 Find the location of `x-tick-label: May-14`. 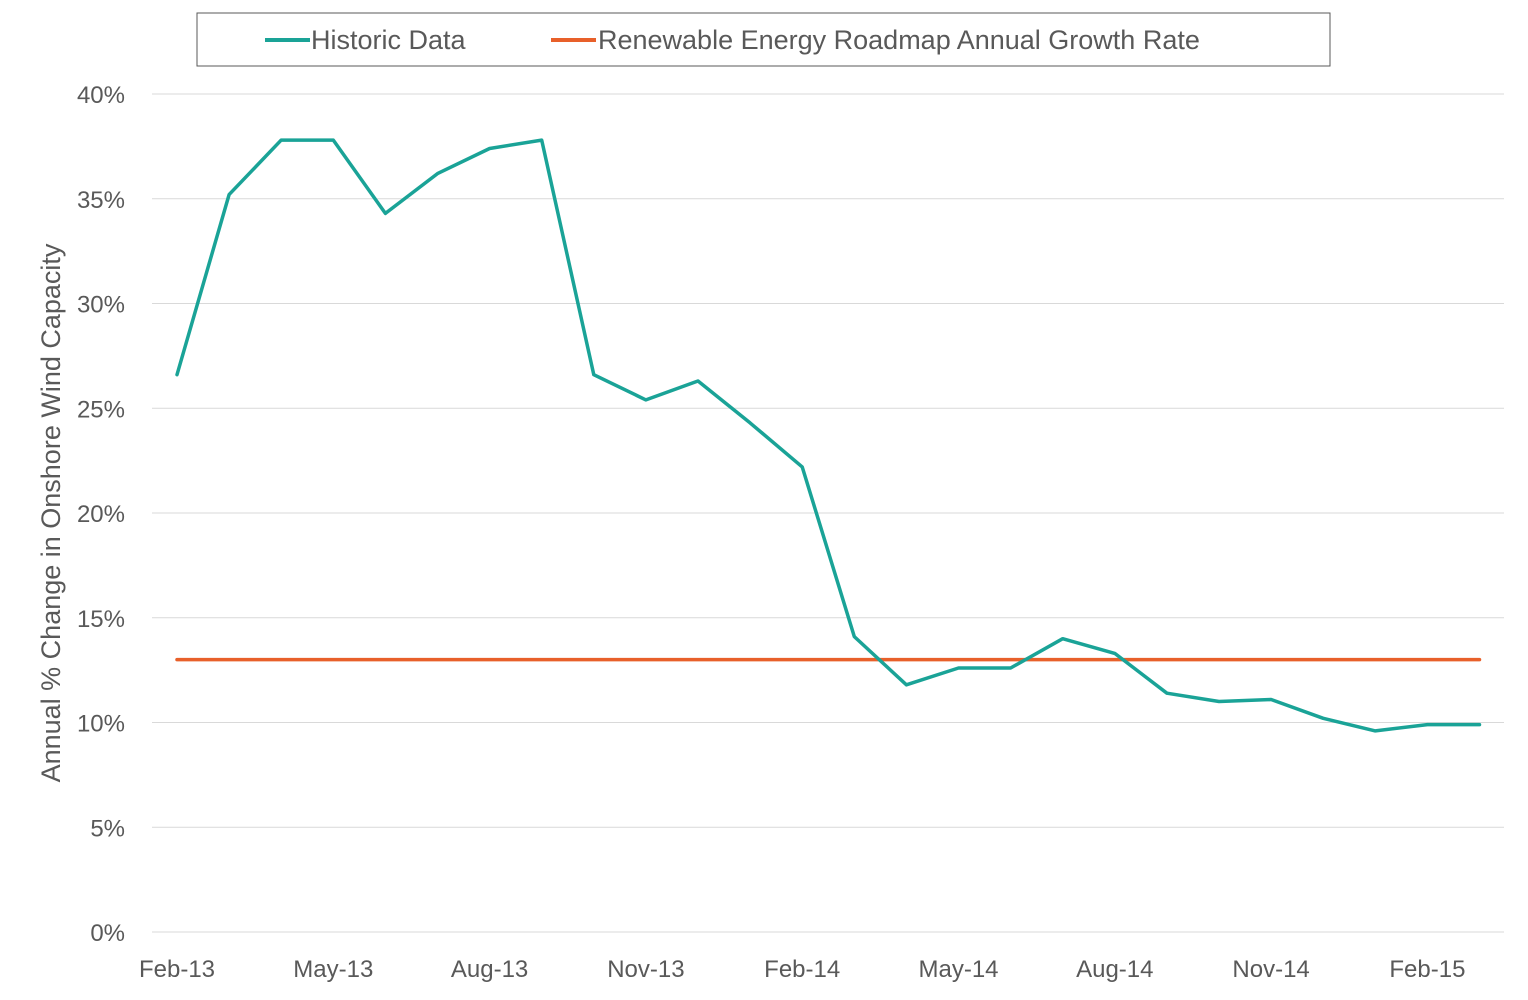

x-tick-label: May-14 is located at coordinates (958, 969).